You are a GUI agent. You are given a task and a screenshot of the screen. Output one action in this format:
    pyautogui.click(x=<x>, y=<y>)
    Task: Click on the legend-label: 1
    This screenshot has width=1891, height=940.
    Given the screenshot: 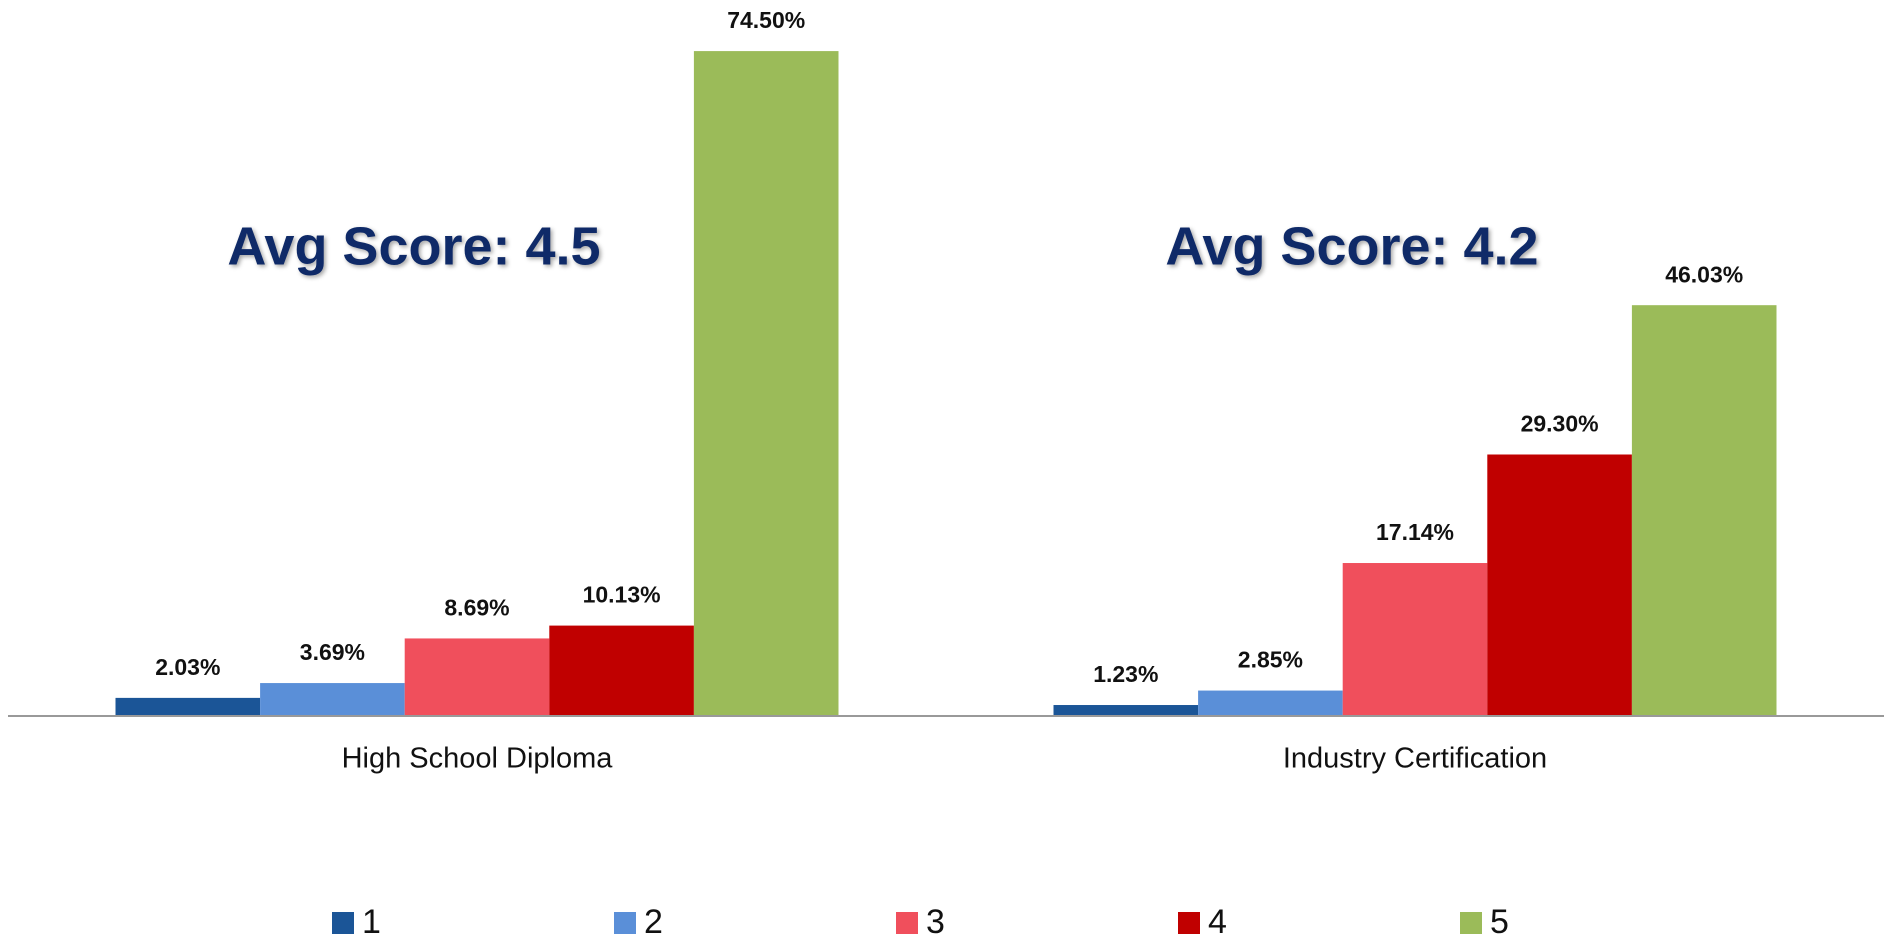 What is the action you would take?
    pyautogui.click(x=371, y=921)
    